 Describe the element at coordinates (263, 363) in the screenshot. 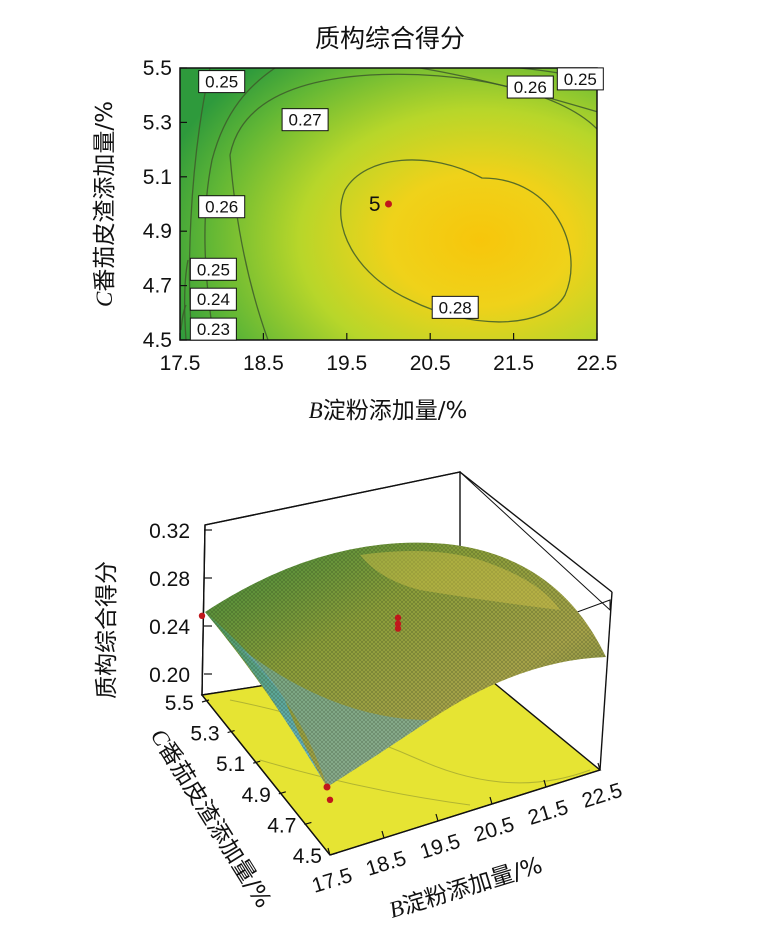

I see `contour-x-tick-label: 18.5` at that location.